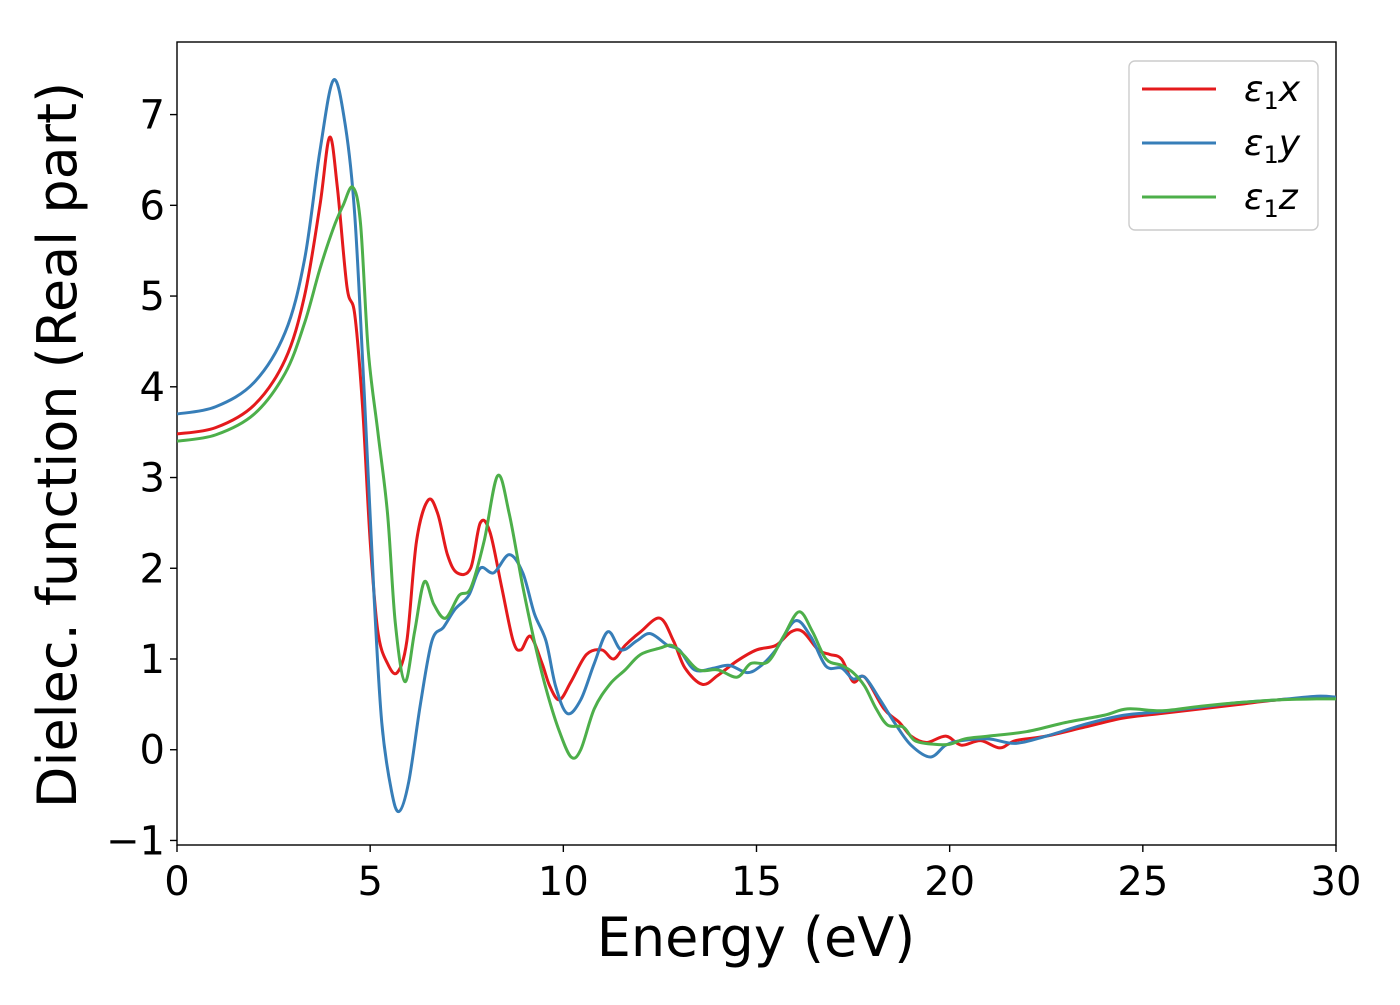 The height and width of the screenshot is (1005, 1400). What do you see at coordinates (369, 882) in the screenshot?
I see `x-tick-label: 5` at bounding box center [369, 882].